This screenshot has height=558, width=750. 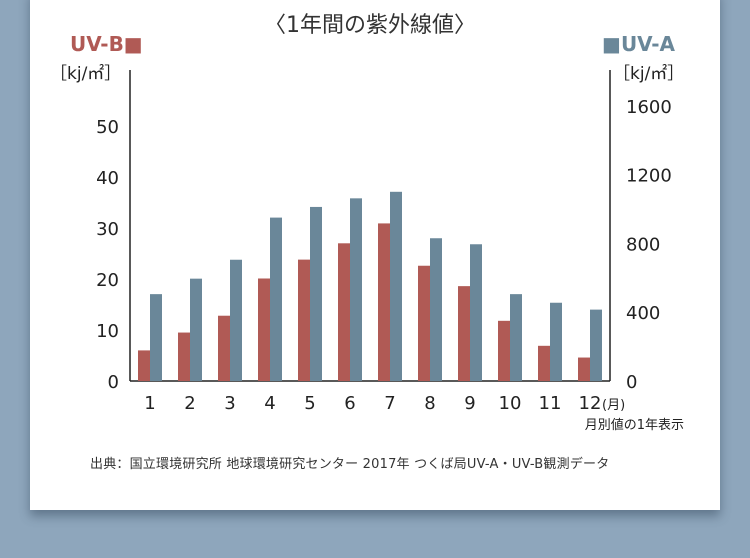 I want to click on x-tick: 10, so click(x=510, y=403).